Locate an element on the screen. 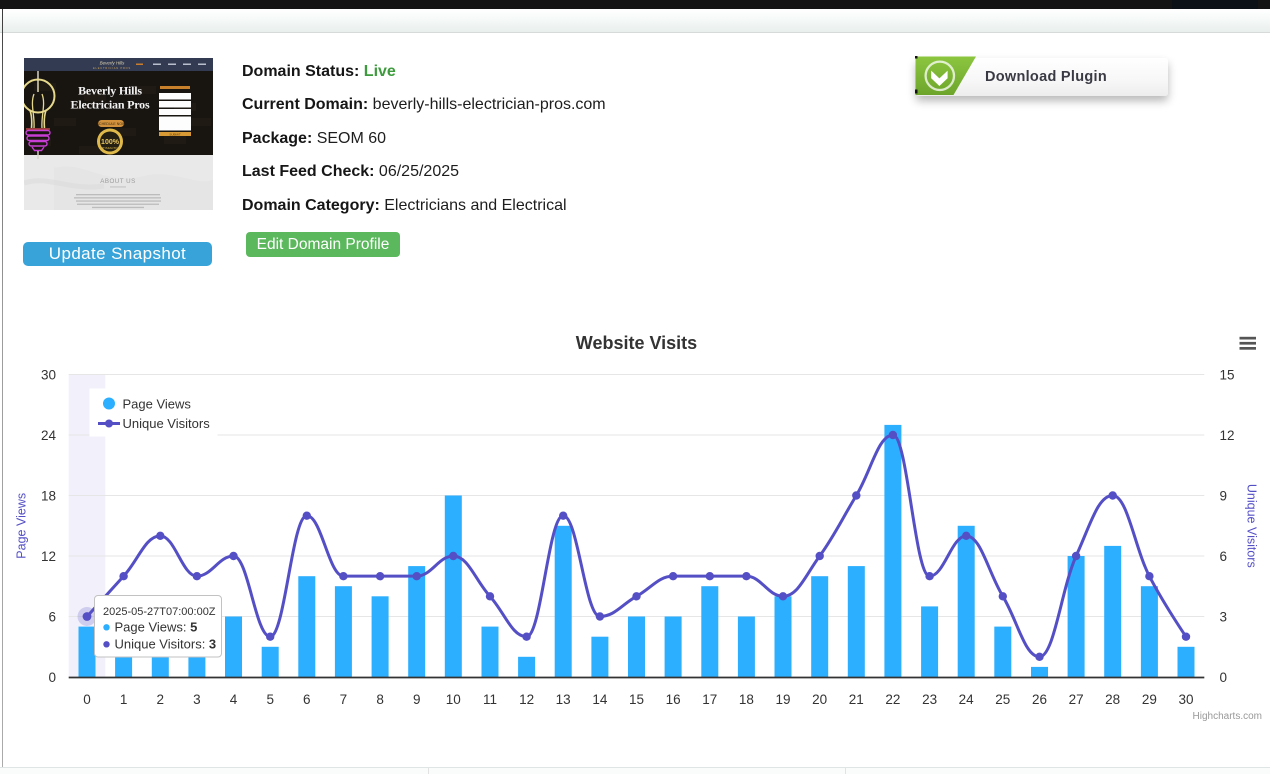 The image size is (1270, 774). svg-text: 17 is located at coordinates (709, 699).